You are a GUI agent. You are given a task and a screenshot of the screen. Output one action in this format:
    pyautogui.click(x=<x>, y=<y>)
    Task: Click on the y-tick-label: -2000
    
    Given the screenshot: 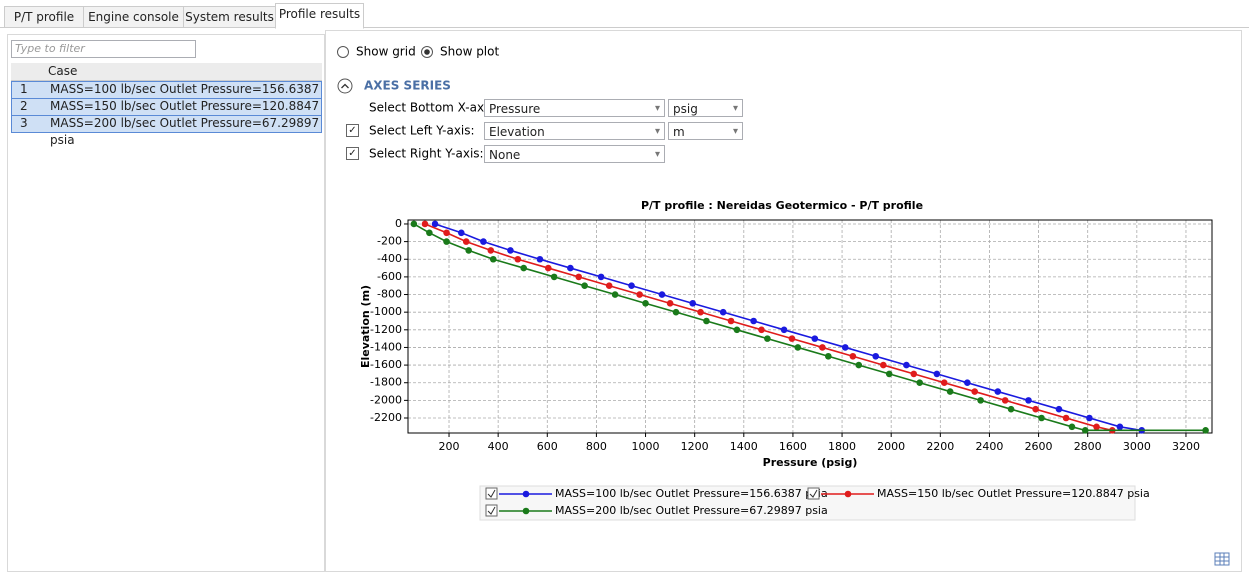 What is the action you would take?
    pyautogui.click(x=386, y=399)
    